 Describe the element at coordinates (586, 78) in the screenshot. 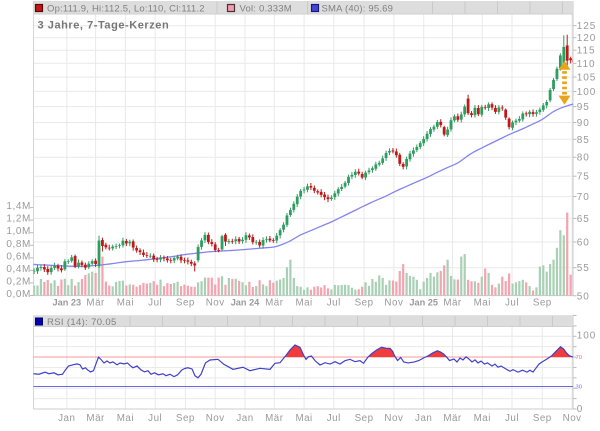

I see `svg-text: 105` at that location.